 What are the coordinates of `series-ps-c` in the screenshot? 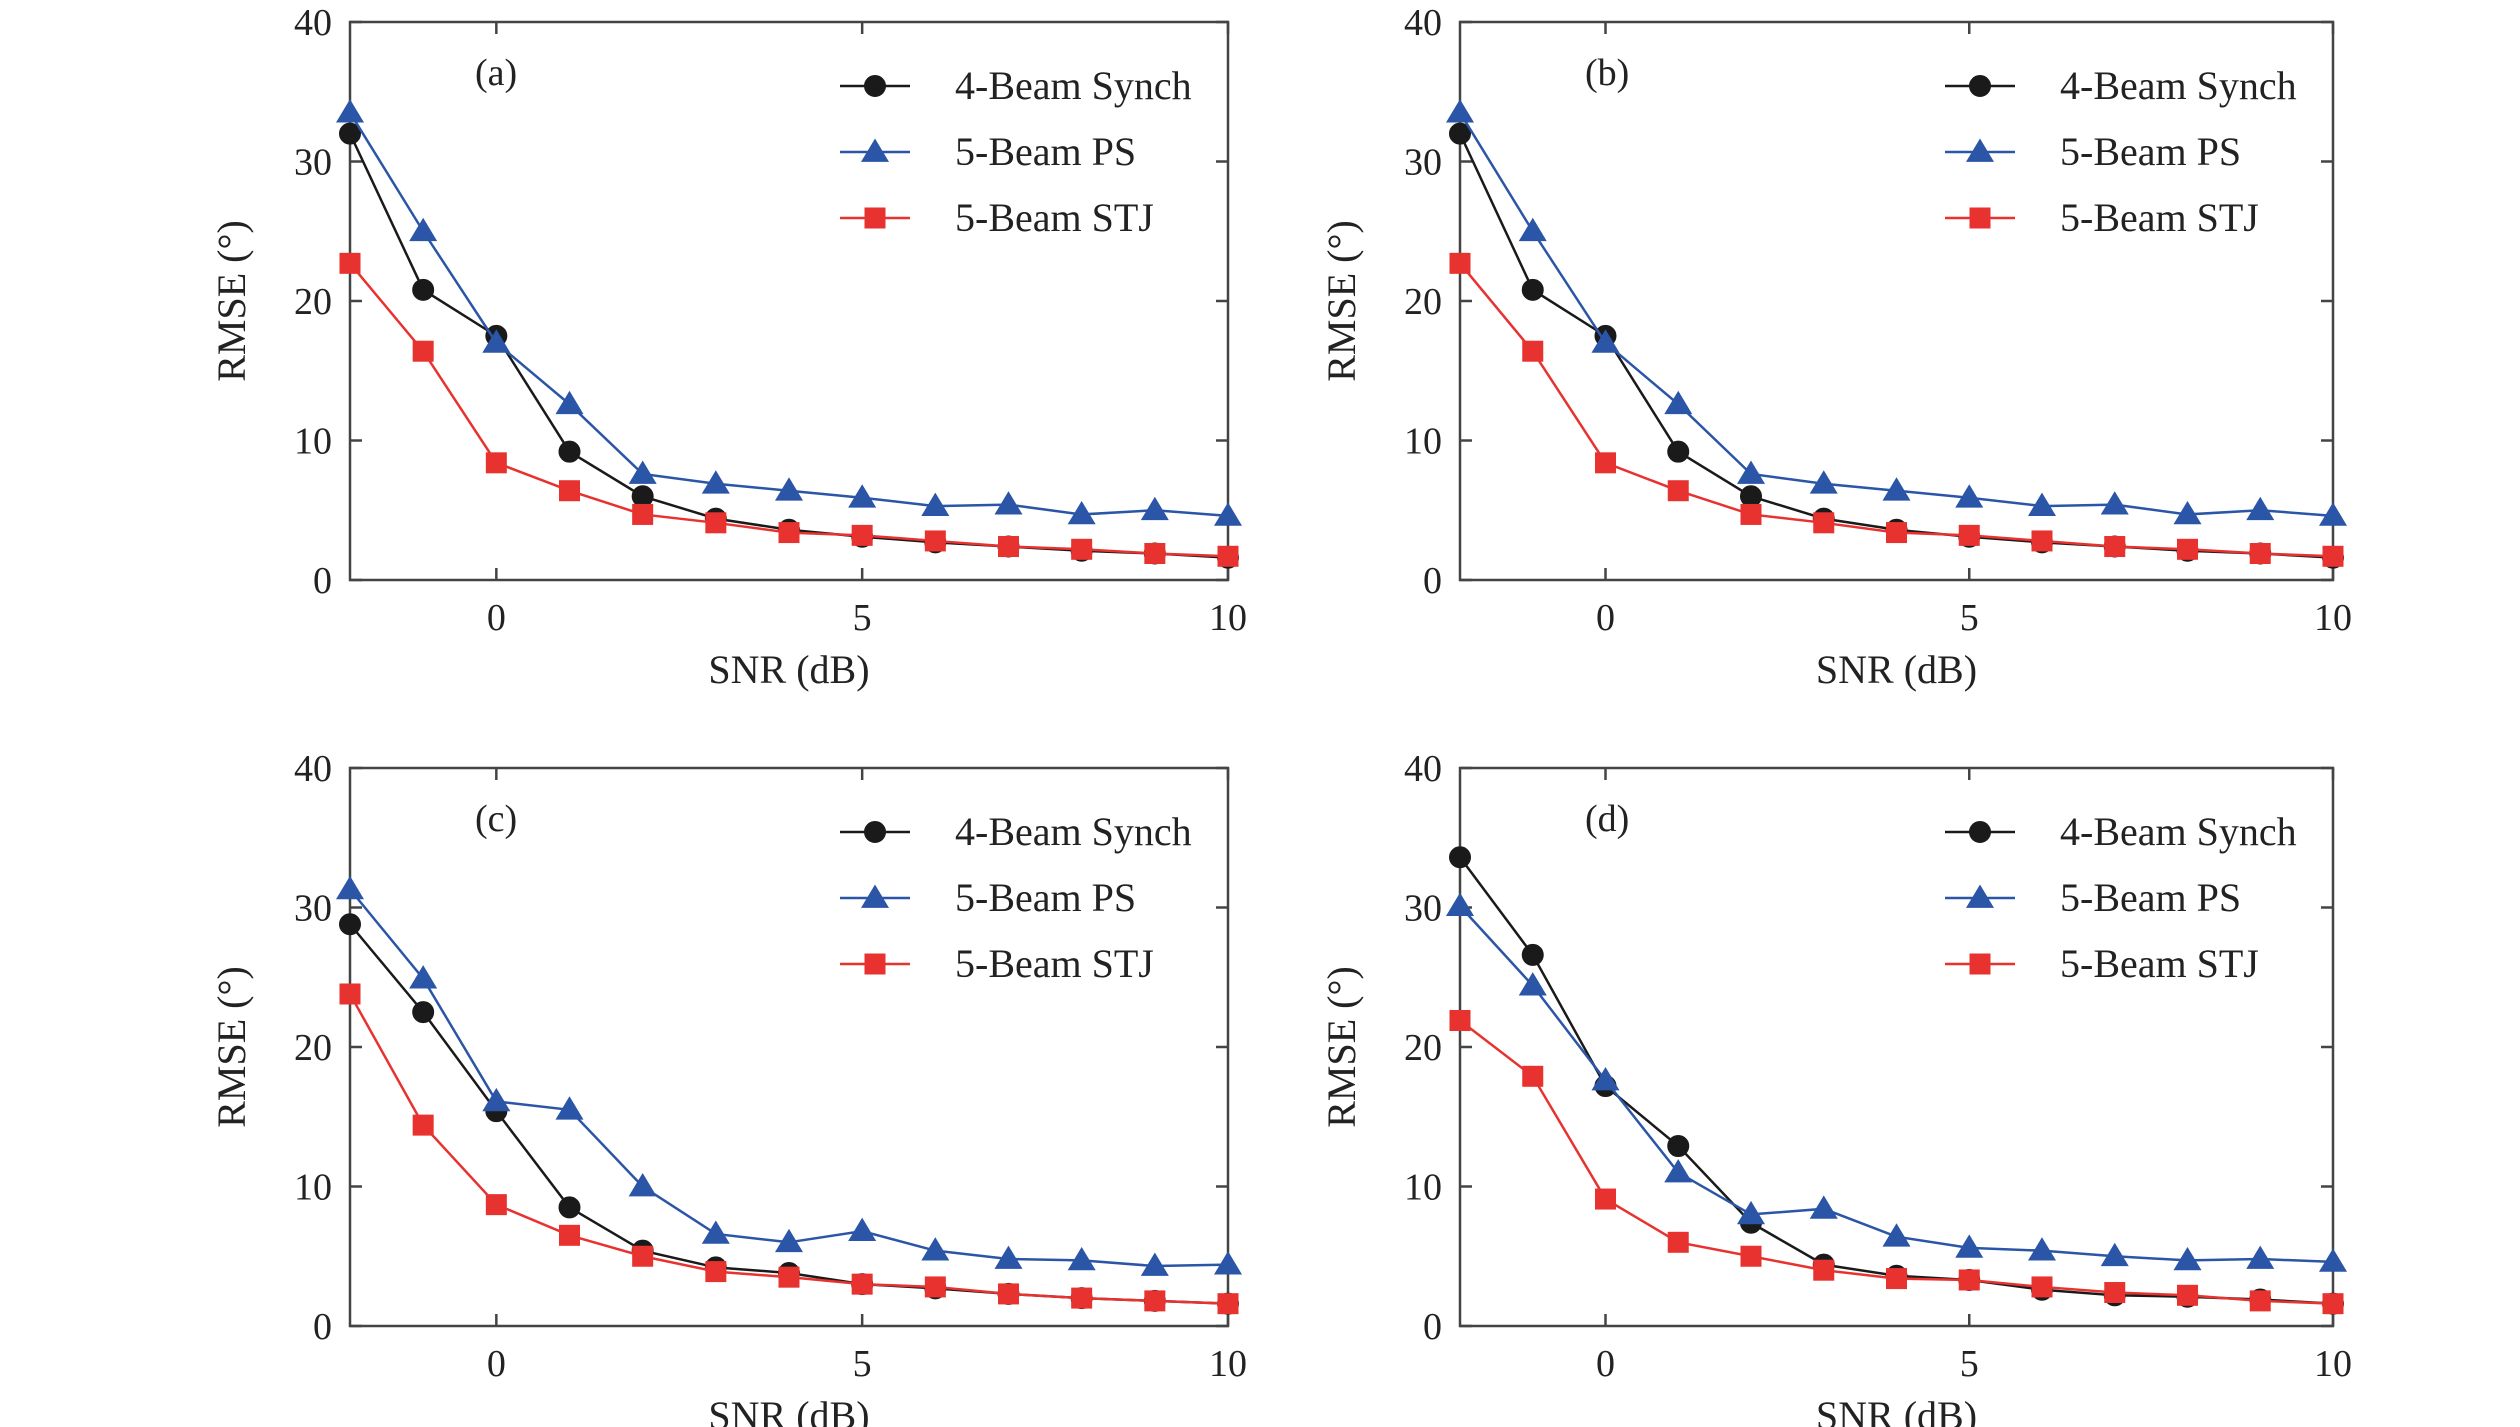 It's located at (789, 1075).